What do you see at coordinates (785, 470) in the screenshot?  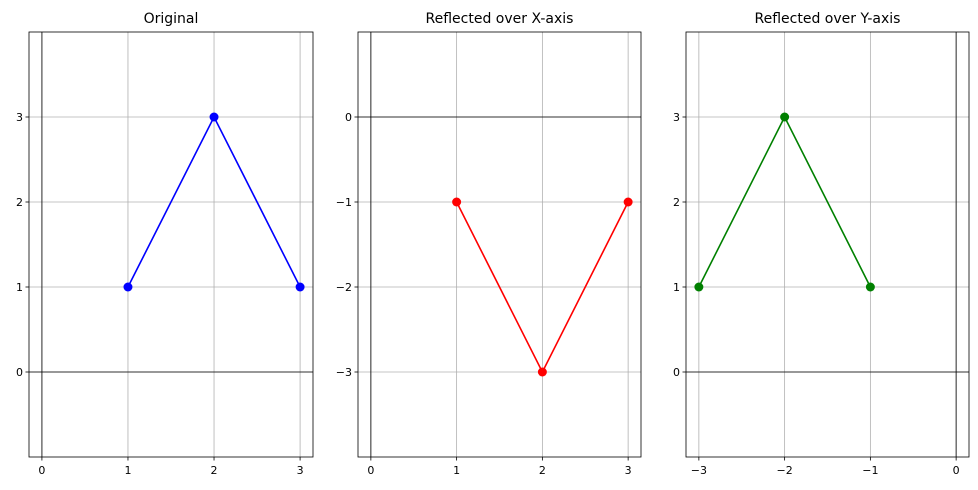 I see `x-tick-label: −2` at bounding box center [785, 470].